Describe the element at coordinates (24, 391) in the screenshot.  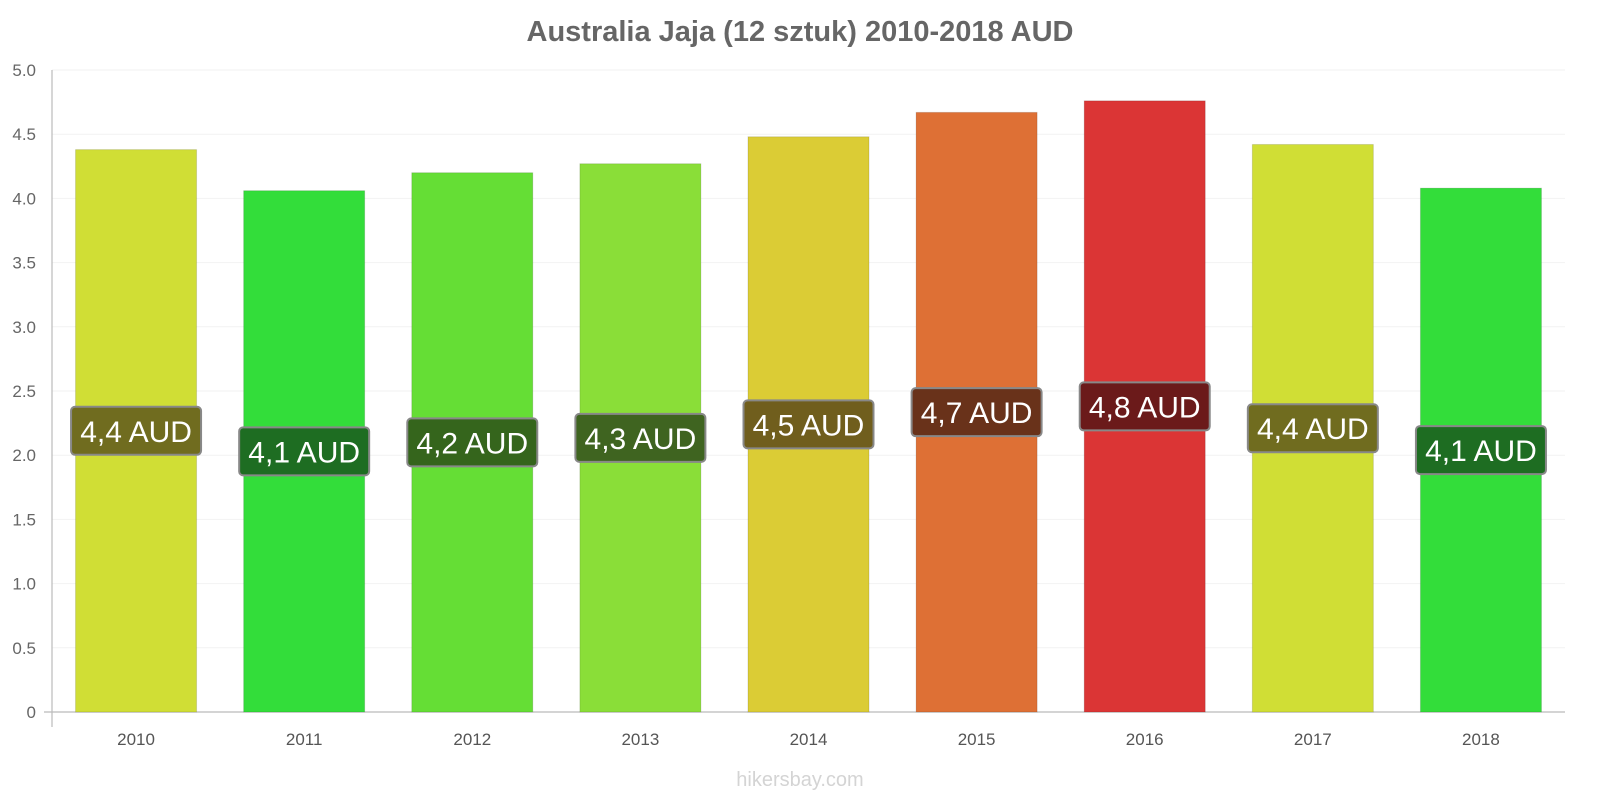
I see `y-tick-label: 2.5` at that location.